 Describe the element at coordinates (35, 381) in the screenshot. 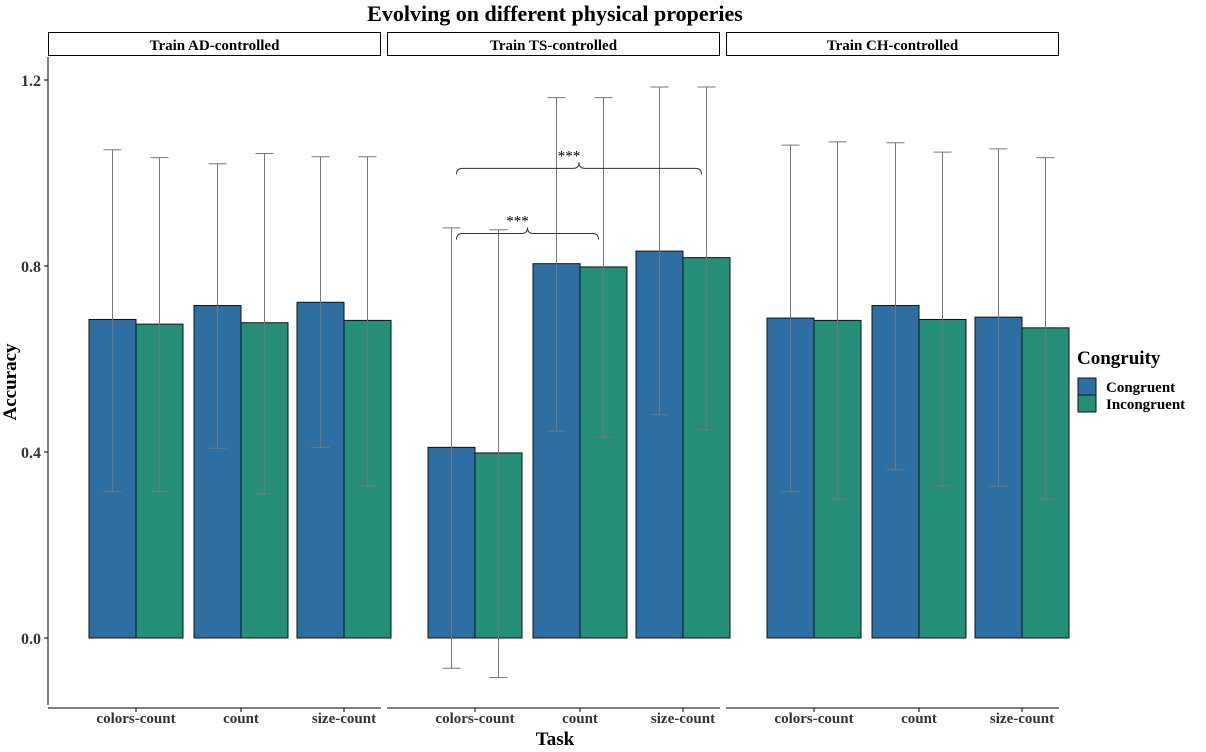

I see `y-axis: 0.0 0.4 0.8 1.2` at that location.